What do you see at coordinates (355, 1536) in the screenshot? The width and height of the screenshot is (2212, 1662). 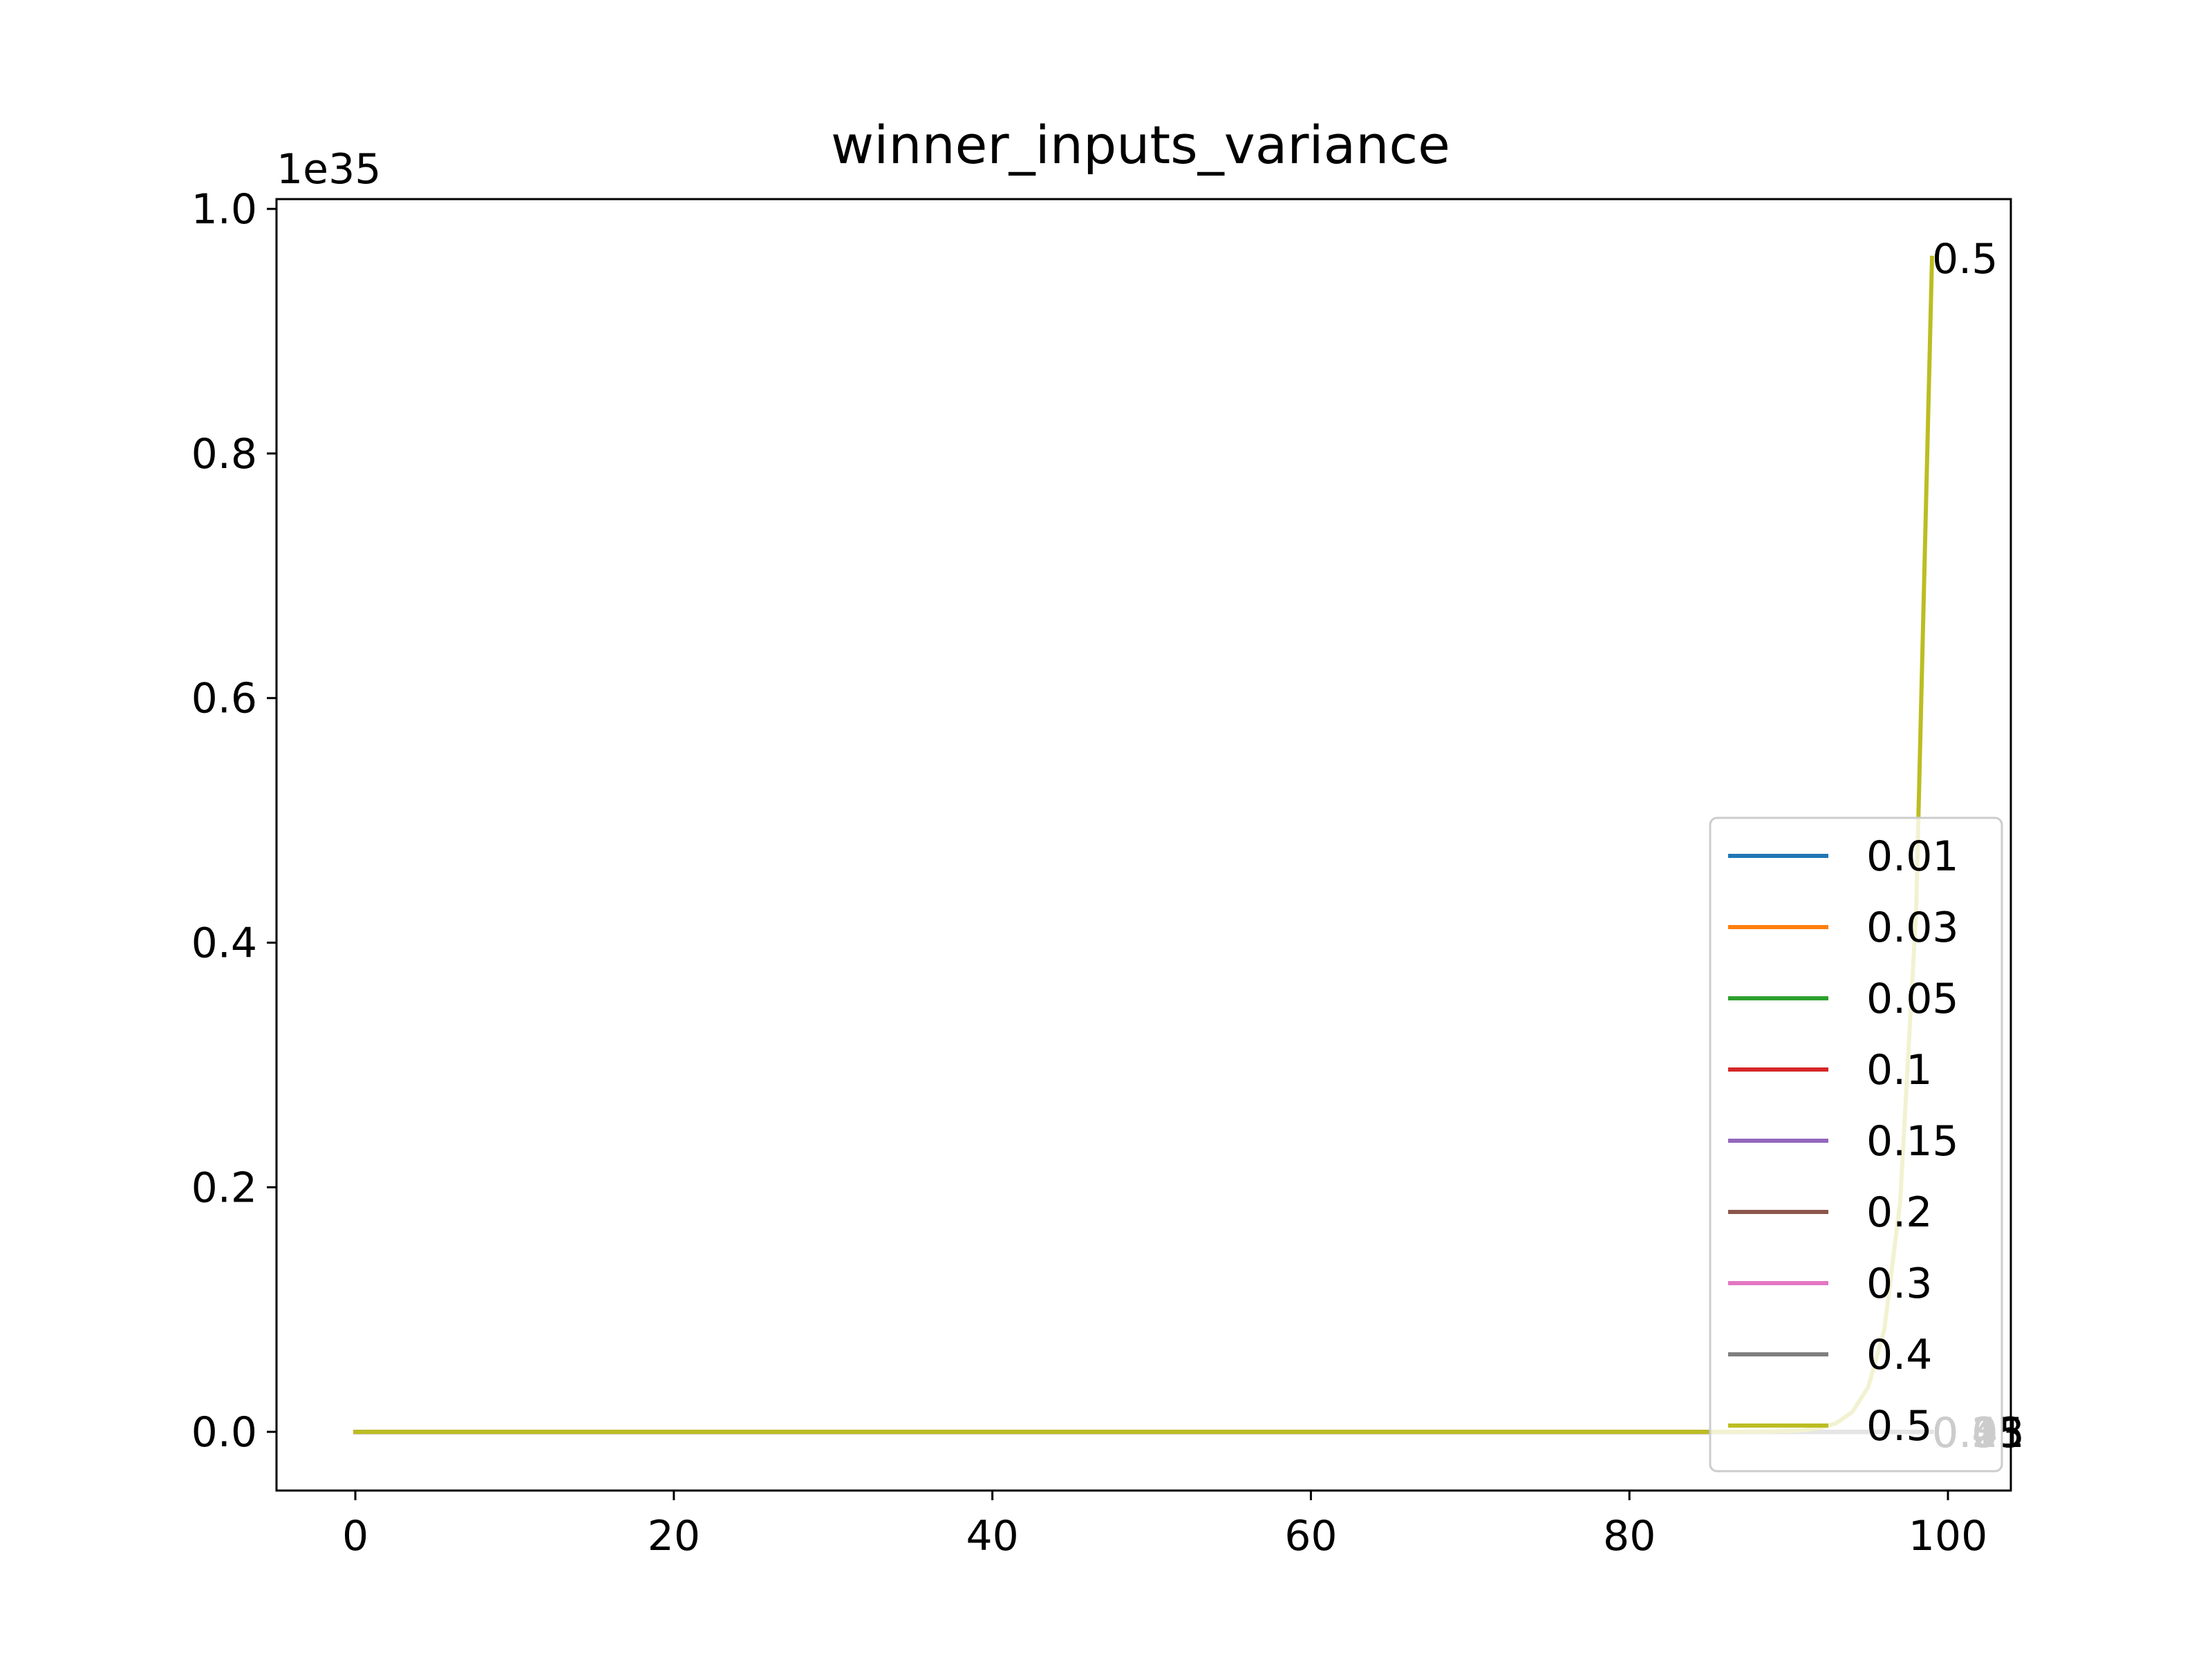 I see `x-tick-label: 0` at bounding box center [355, 1536].